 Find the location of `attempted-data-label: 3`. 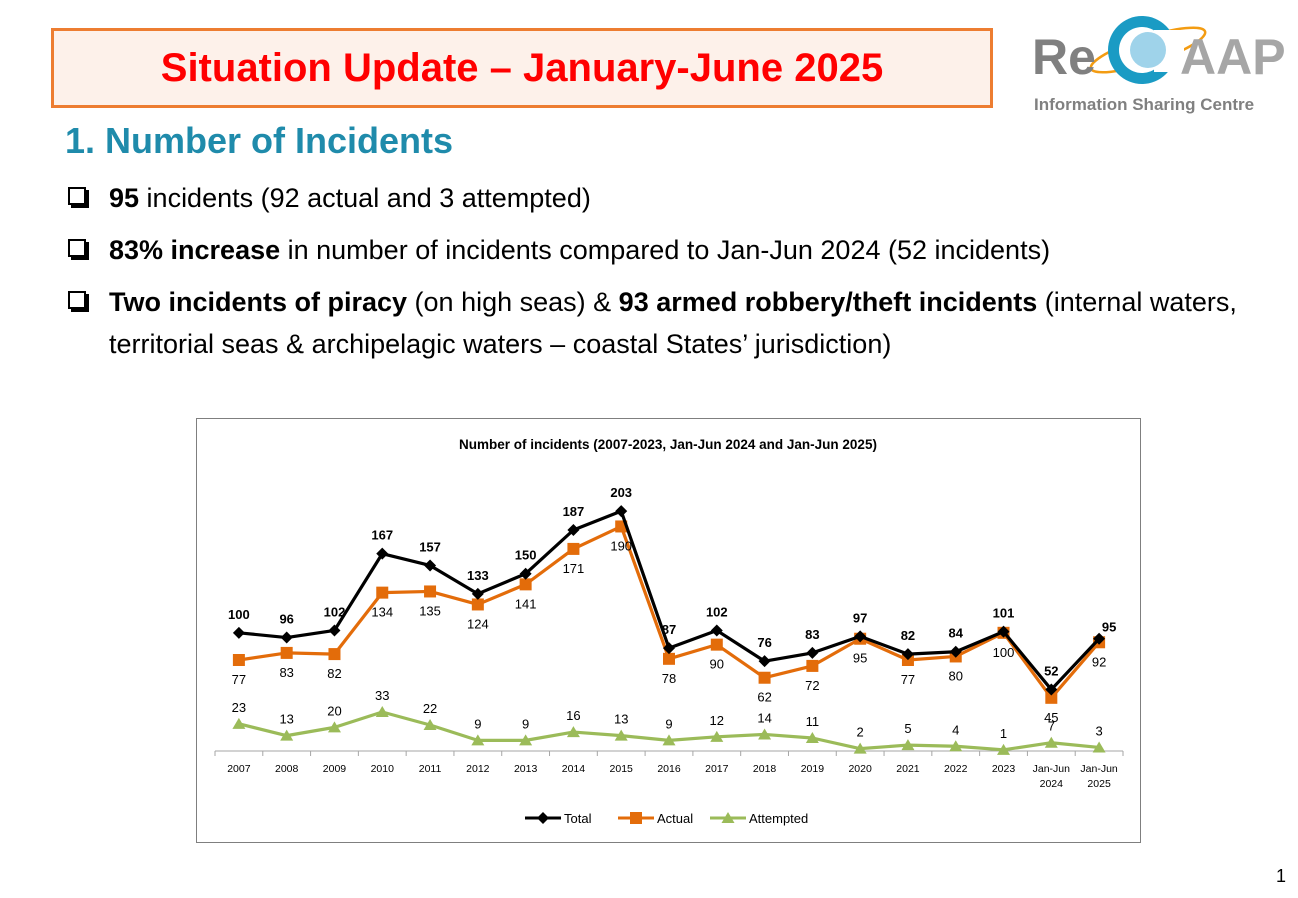

attempted-data-label: 3 is located at coordinates (1098, 730).